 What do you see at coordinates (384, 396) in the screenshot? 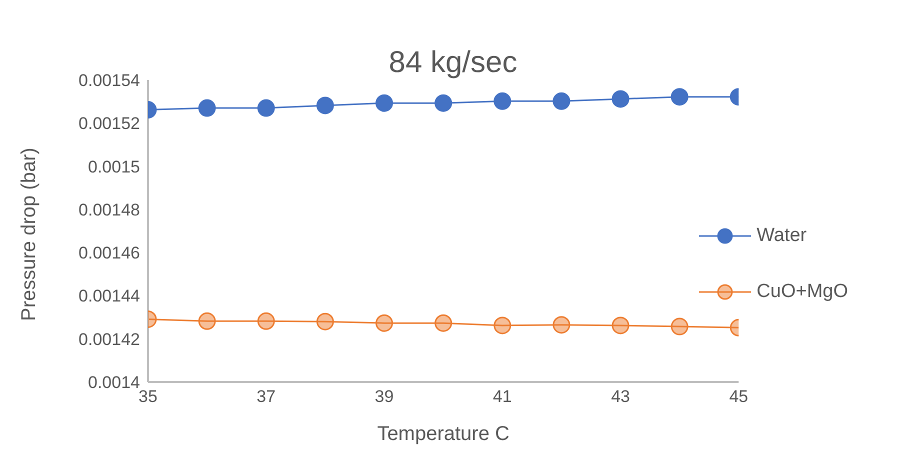
I see `x-tick-label: 39` at bounding box center [384, 396].